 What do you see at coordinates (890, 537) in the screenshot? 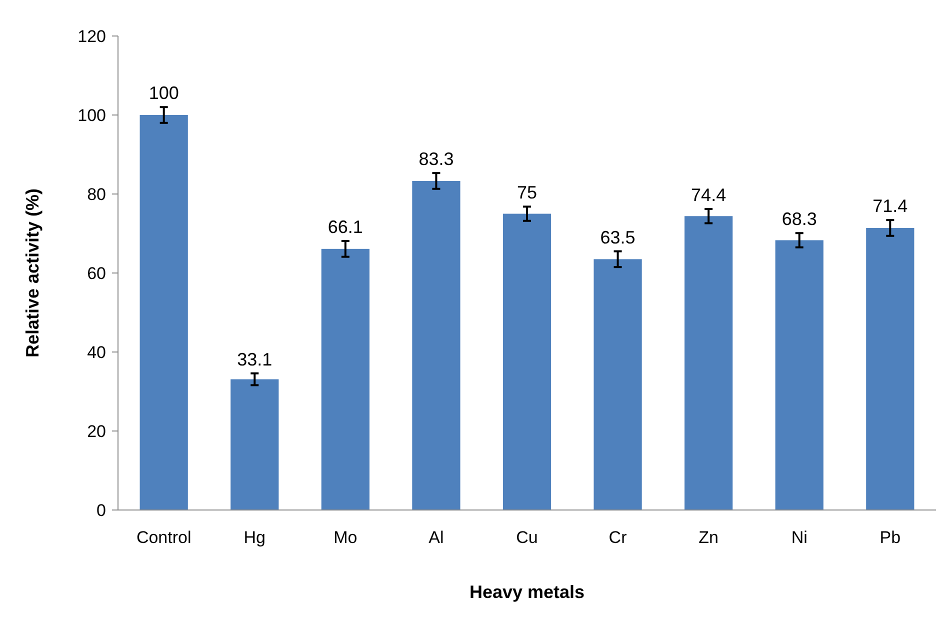
I see `x-tick-label: Pb` at bounding box center [890, 537].